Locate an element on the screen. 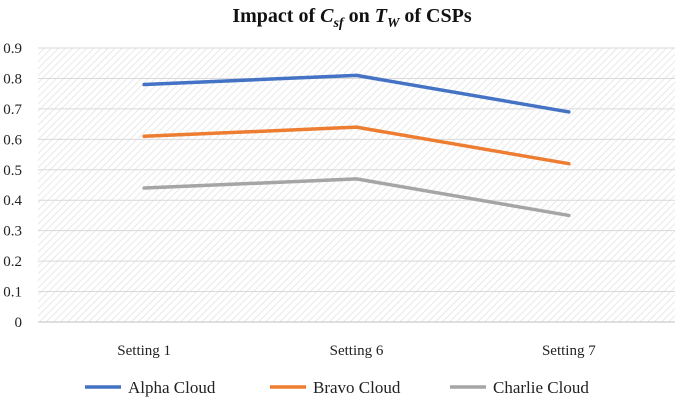  legend-label: Charlie Cloud is located at coordinates (541, 387).